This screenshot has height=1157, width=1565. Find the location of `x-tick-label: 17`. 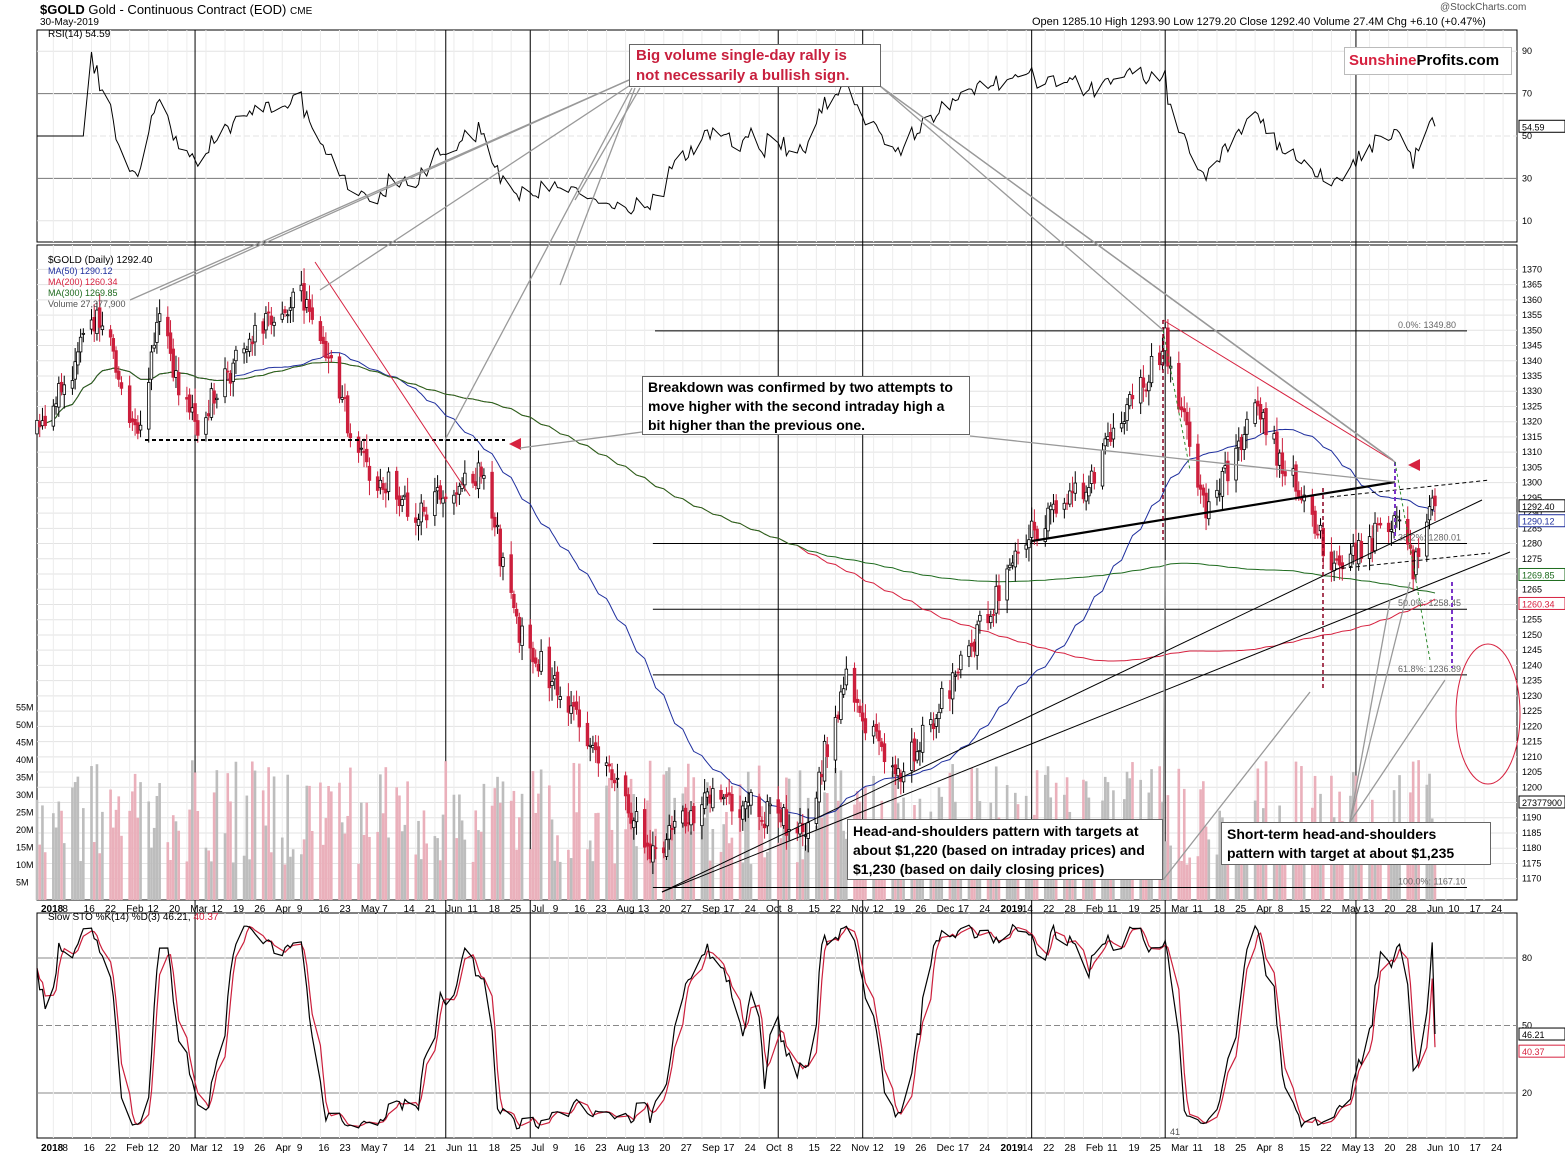

x-tick-label: 17 is located at coordinates (729, 1148).